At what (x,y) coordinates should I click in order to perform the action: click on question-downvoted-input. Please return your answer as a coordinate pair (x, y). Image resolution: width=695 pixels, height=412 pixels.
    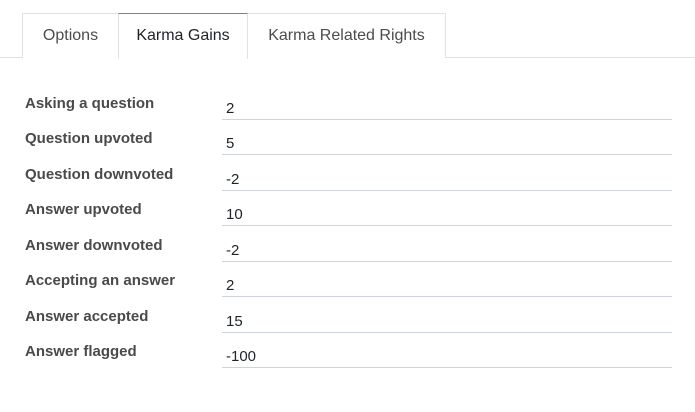
    Looking at the image, I should click on (447, 174).